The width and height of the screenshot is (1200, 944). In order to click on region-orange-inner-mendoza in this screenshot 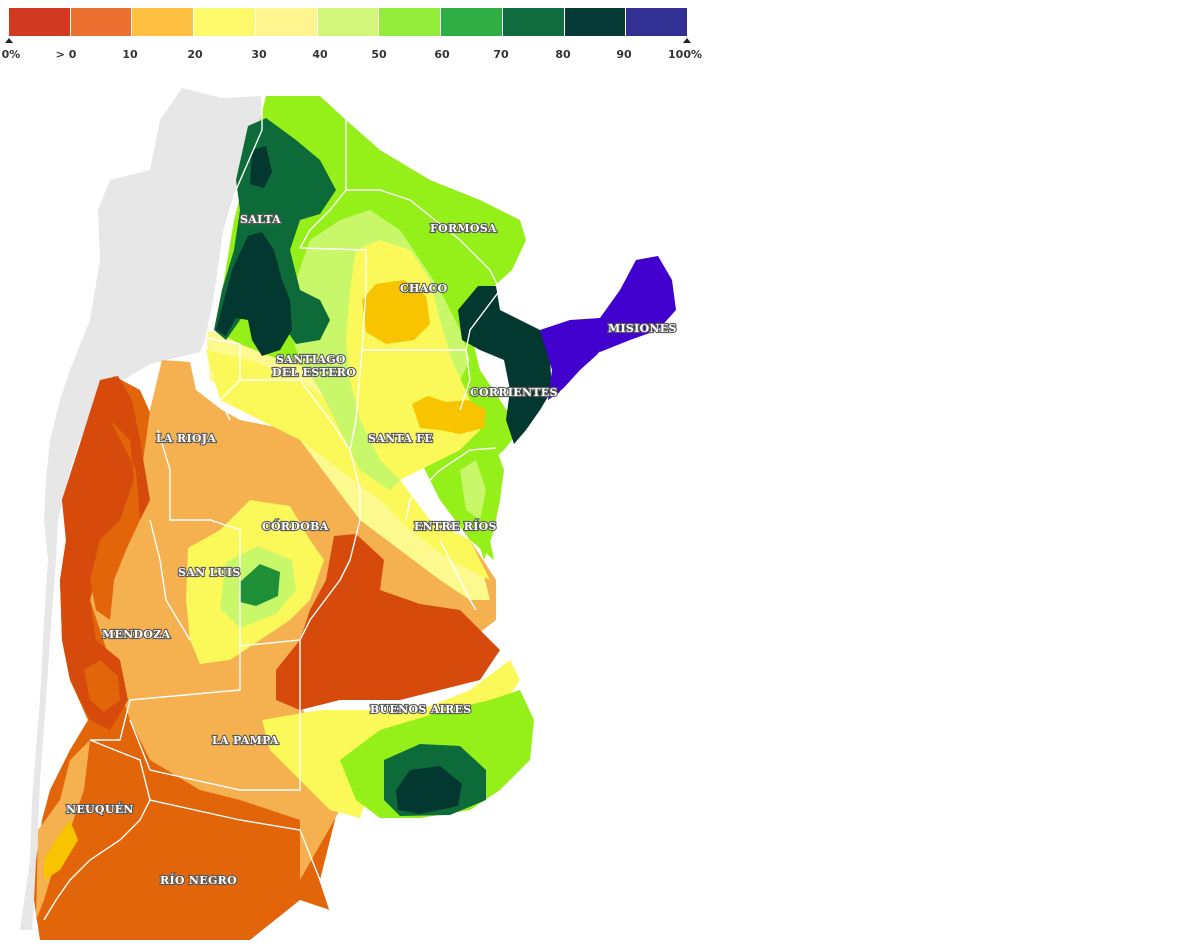, I will do `click(102, 686)`.